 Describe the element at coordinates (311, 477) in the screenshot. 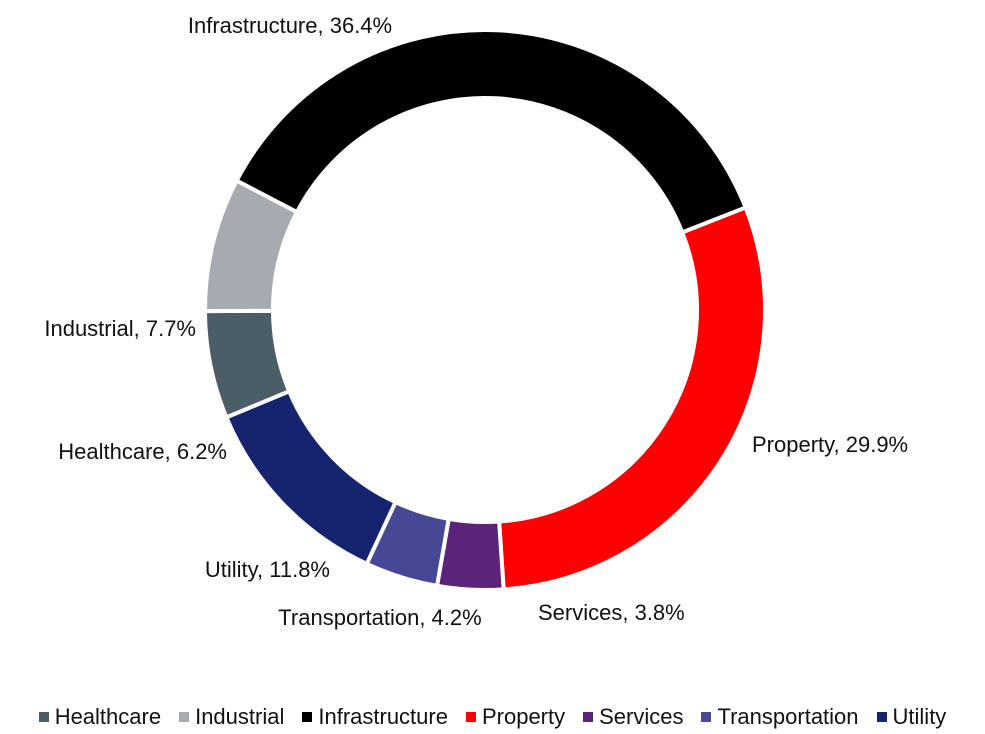

I see `slice-utility` at that location.